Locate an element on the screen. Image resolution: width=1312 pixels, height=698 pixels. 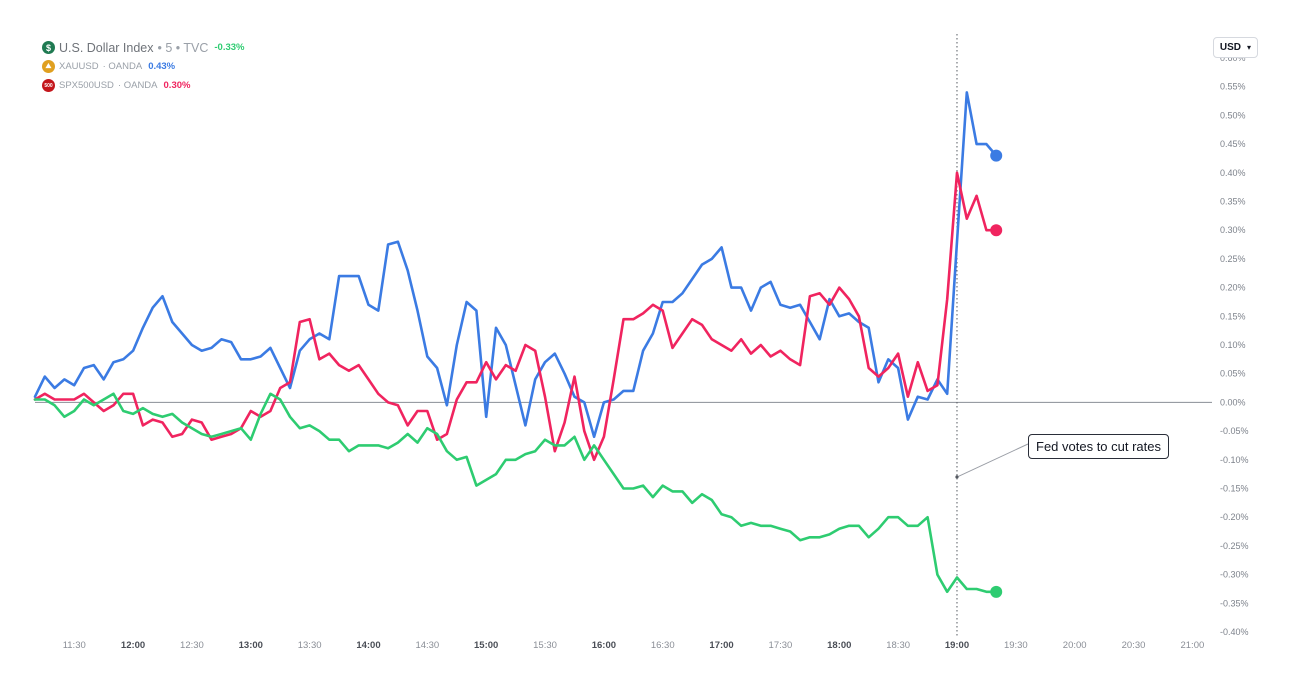
chevron-down-icon: ▾ is located at coordinates (1248, 47).